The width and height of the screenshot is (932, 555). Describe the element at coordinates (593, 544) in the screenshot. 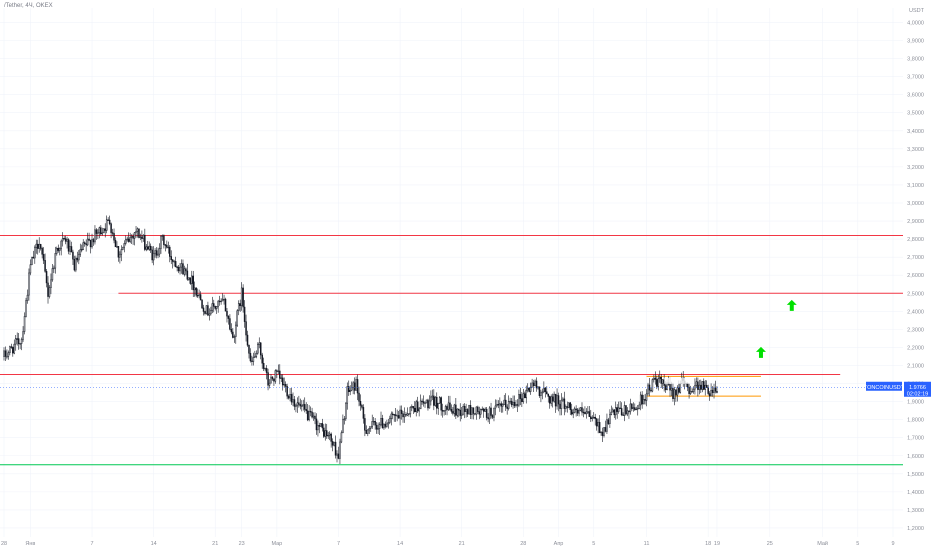

I see `x-tick-label: 5` at that location.